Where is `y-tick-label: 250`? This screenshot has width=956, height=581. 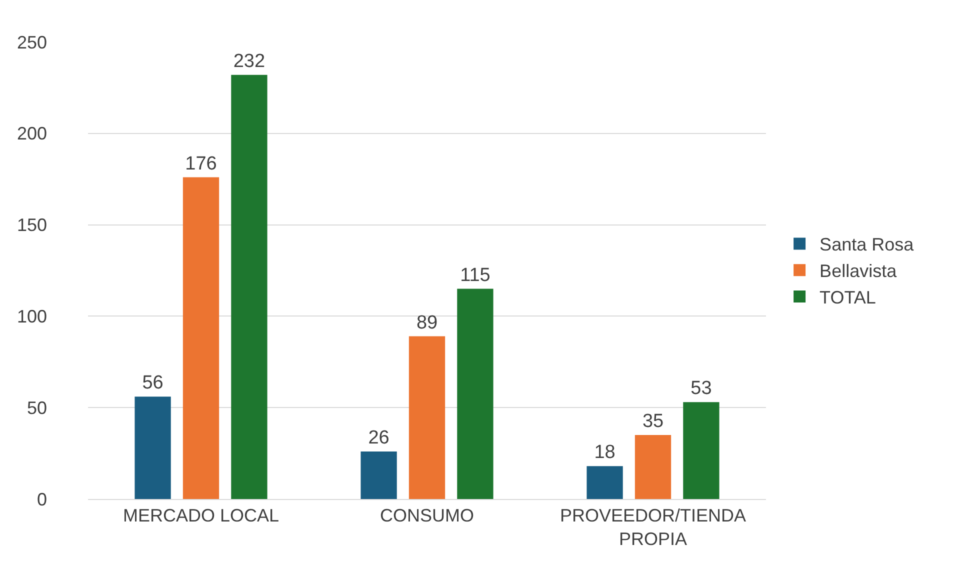 y-tick-label: 250 is located at coordinates (31, 42).